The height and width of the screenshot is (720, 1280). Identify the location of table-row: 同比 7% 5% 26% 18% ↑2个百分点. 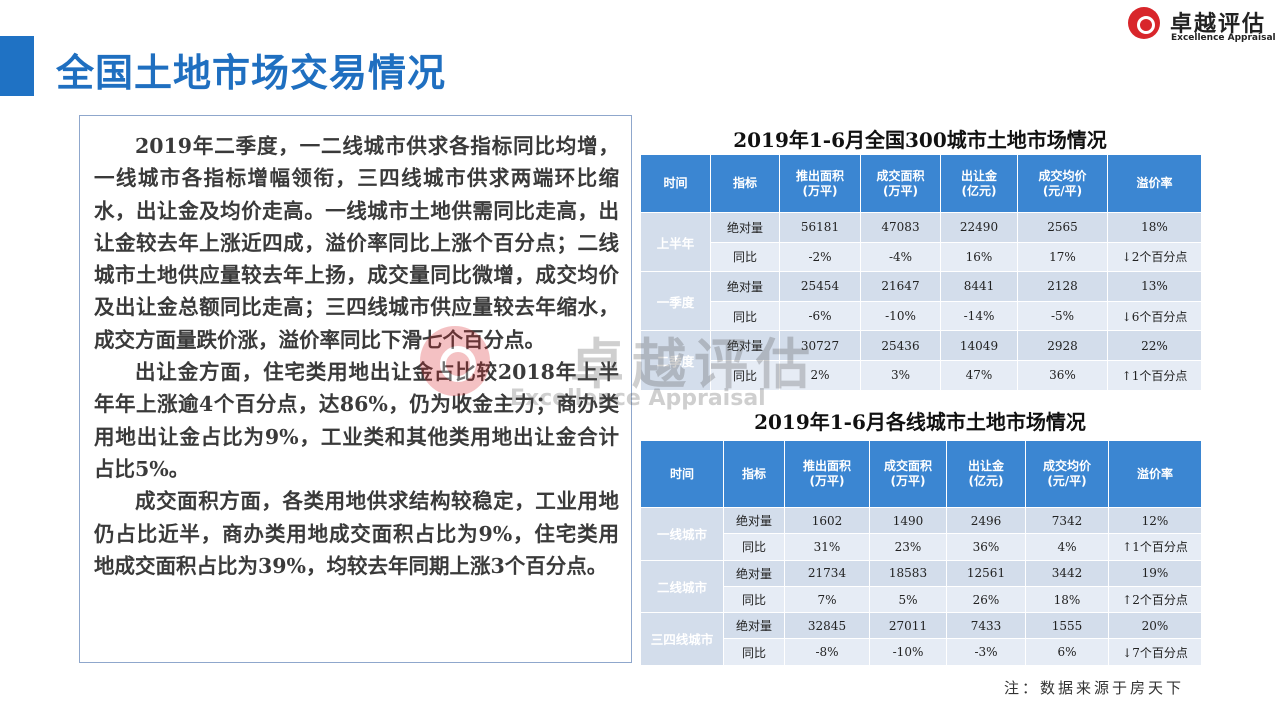
(921, 599).